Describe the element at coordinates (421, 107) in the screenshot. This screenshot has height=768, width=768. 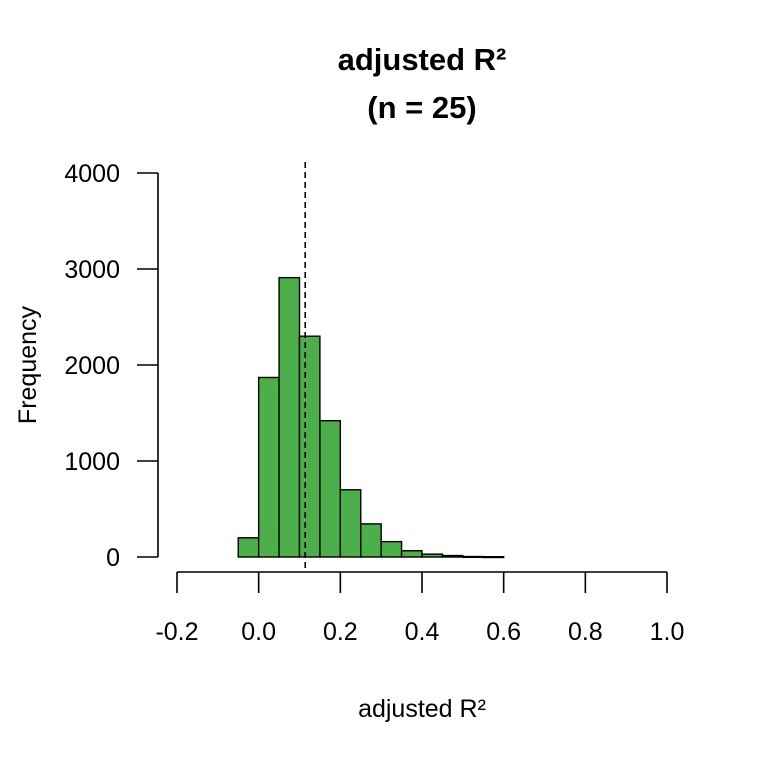
I see `chart-title-line-2: (n = 25)` at that location.